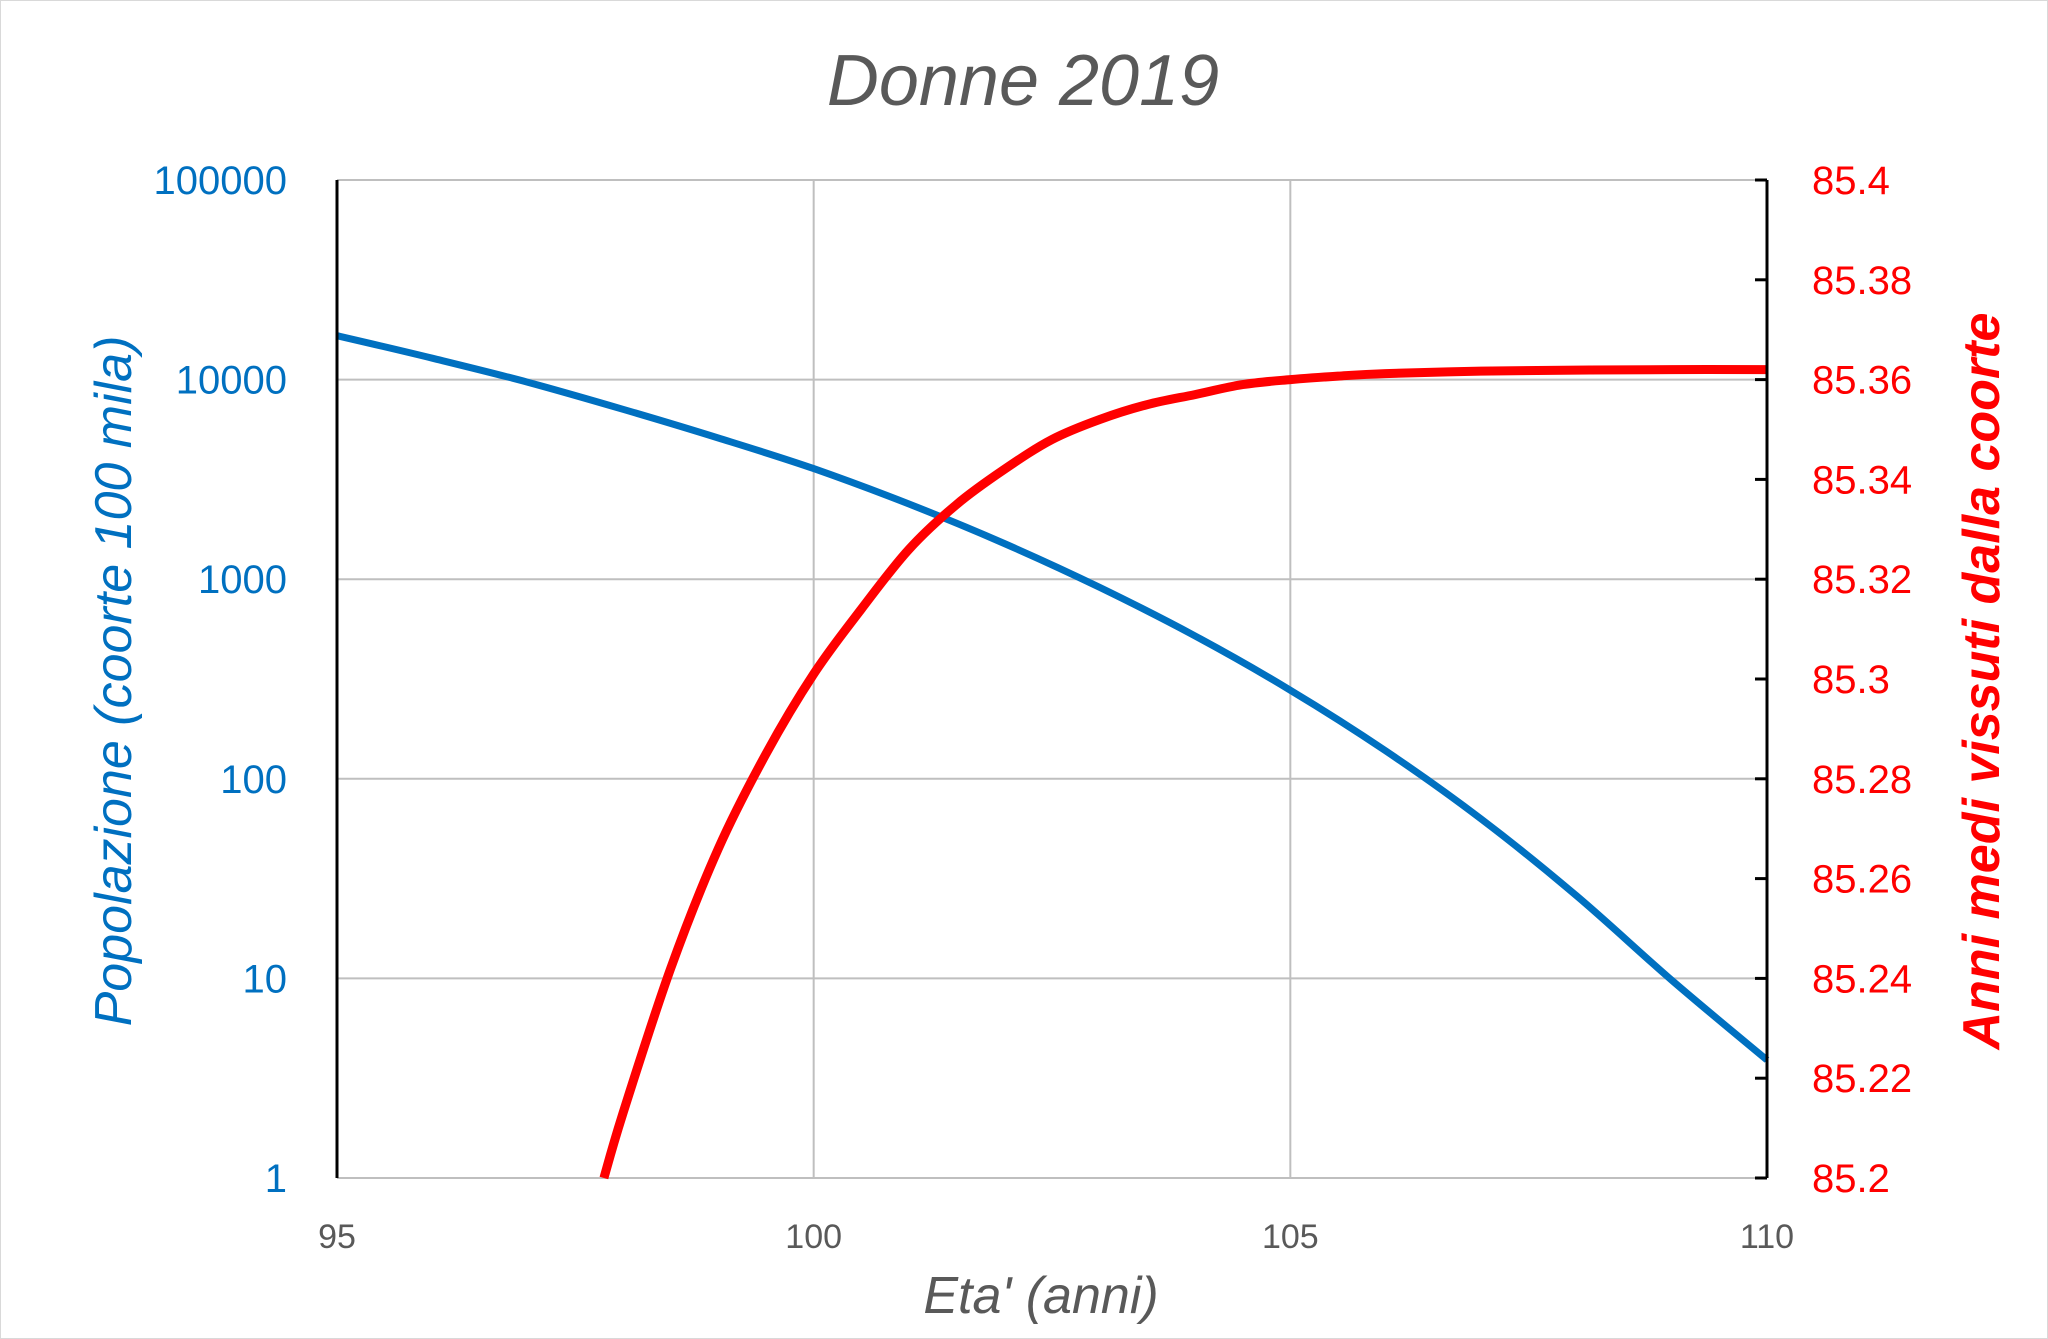  What do you see at coordinates (220, 181) in the screenshot?
I see `left-y-tick-label: 100000` at bounding box center [220, 181].